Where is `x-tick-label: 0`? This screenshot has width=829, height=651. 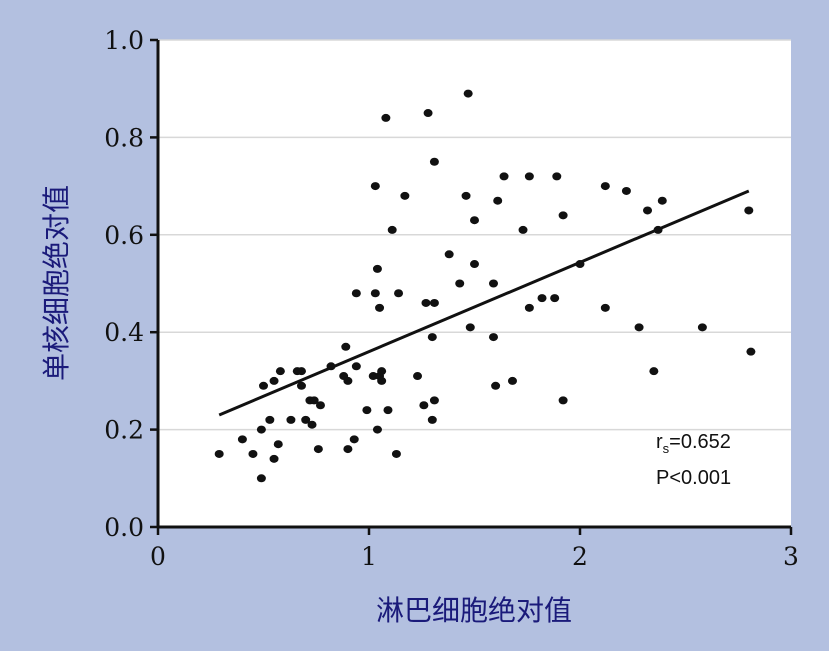
x-tick-label: 0 is located at coordinates (158, 556).